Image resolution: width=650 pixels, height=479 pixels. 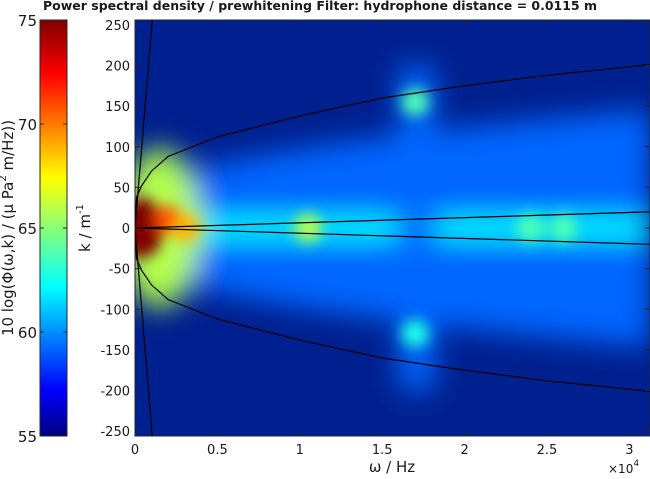 What do you see at coordinates (620, 469) in the screenshot?
I see `x-multiplier-base: ×10` at bounding box center [620, 469].